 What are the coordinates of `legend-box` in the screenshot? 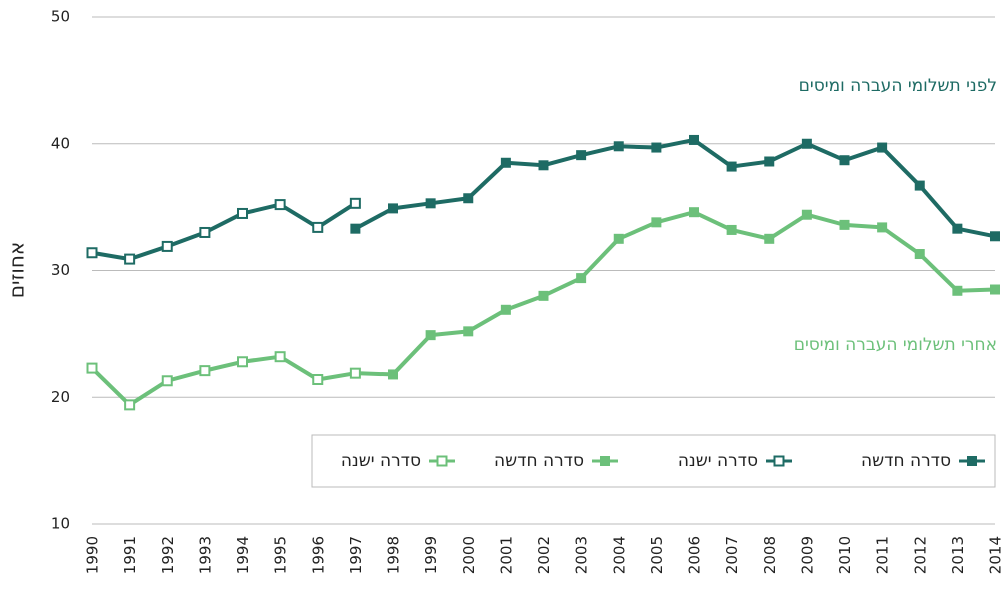 It's located at (653, 461).